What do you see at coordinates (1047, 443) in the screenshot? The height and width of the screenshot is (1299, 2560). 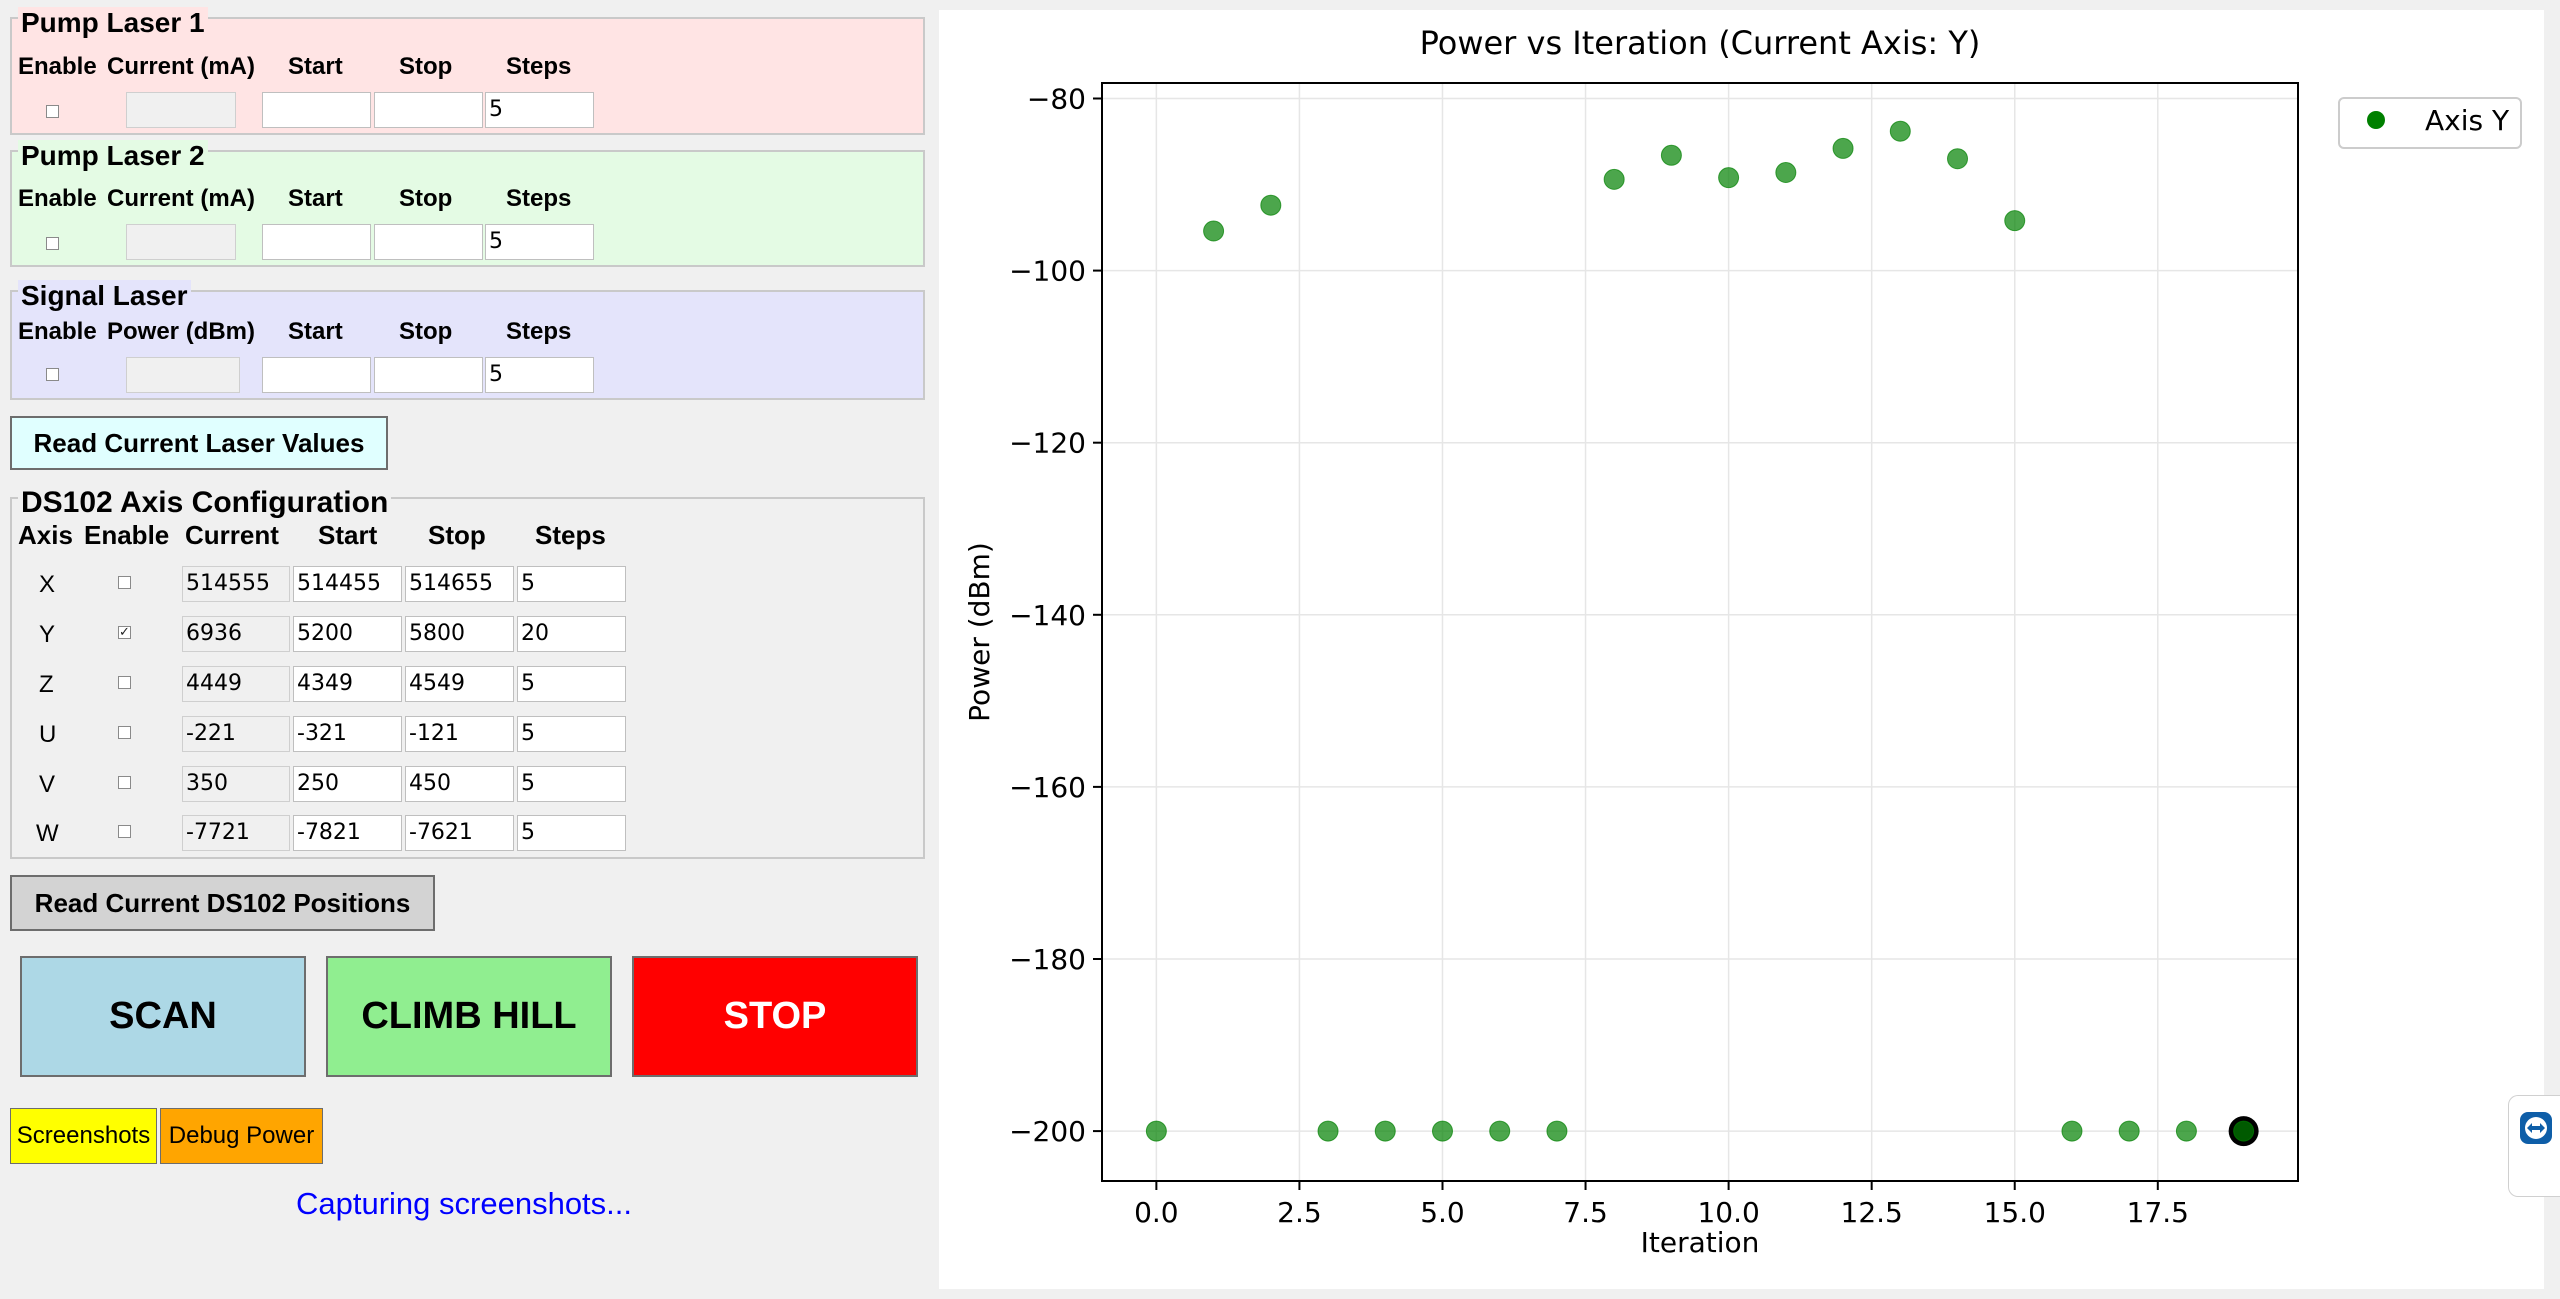 I see `y-tick-label: −120` at bounding box center [1047, 443].